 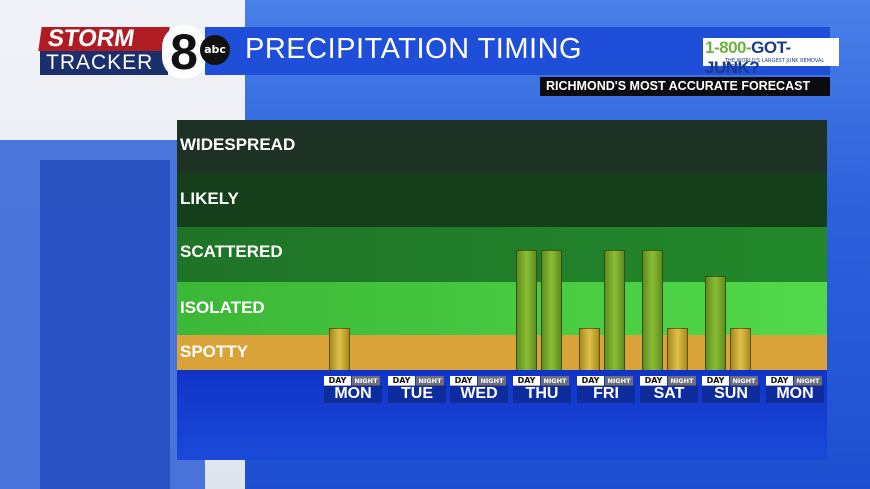 What do you see at coordinates (502, 254) in the screenshot?
I see `band-scattered: SCATTERED` at bounding box center [502, 254].